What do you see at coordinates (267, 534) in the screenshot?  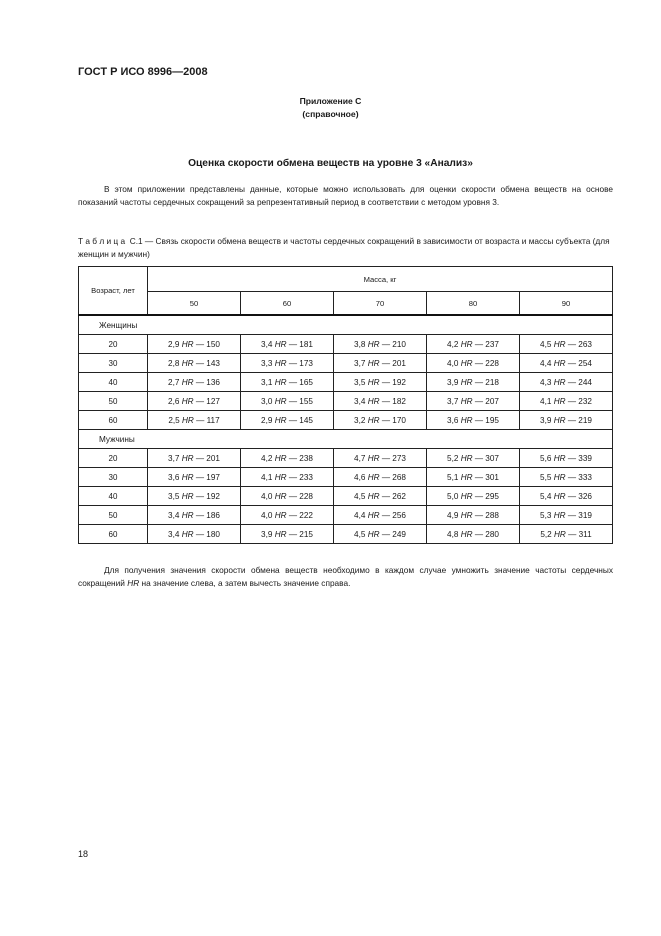 I see `coefficient: 3,9` at bounding box center [267, 534].